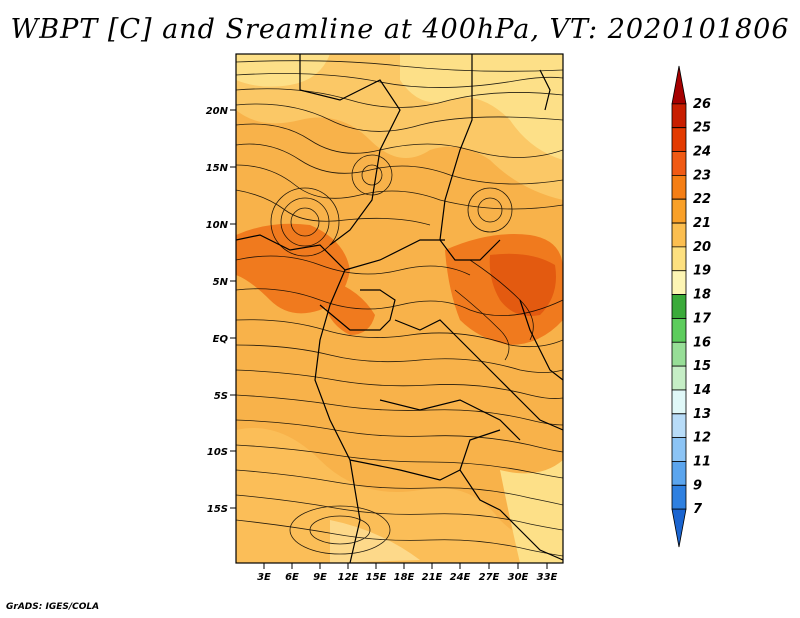  What do you see at coordinates (292, 577) in the screenshot?
I see `lon-tick-6e: 6E` at bounding box center [292, 577].